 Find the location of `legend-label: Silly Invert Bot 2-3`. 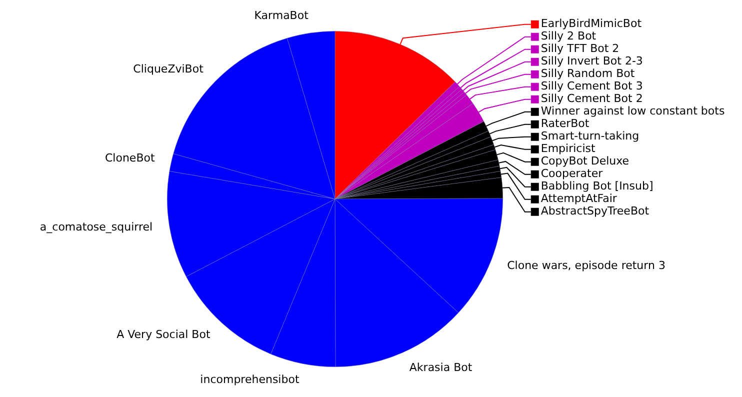

legend-label: Silly Invert Bot 2-3 is located at coordinates (591, 61).